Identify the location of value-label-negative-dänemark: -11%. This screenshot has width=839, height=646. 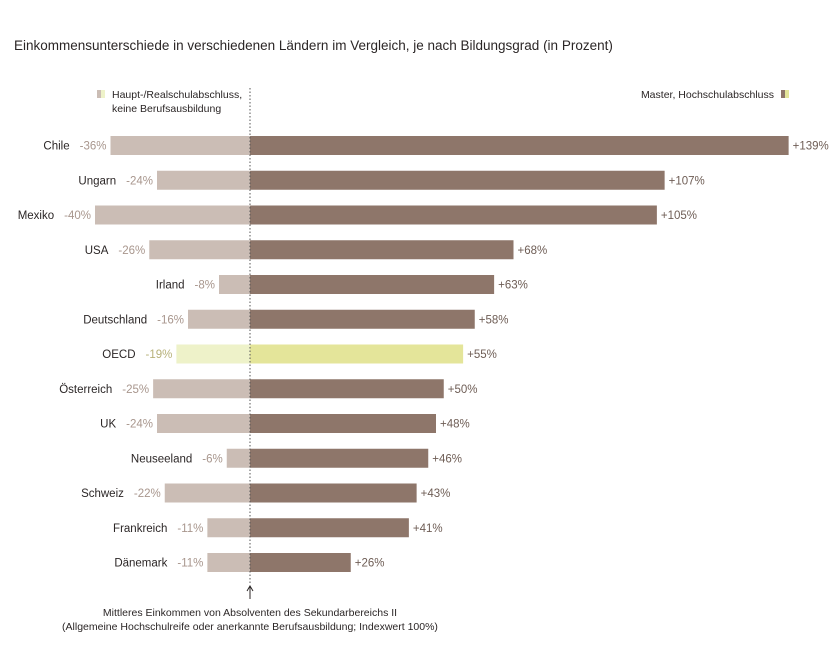
(190, 564).